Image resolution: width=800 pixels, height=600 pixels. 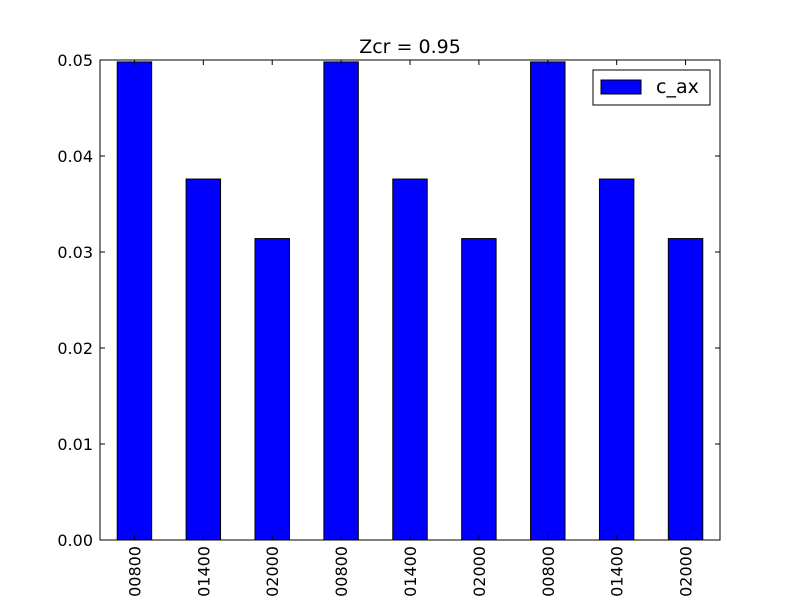 What do you see at coordinates (677, 87) in the screenshot?
I see `legend-label: c_ax` at bounding box center [677, 87].